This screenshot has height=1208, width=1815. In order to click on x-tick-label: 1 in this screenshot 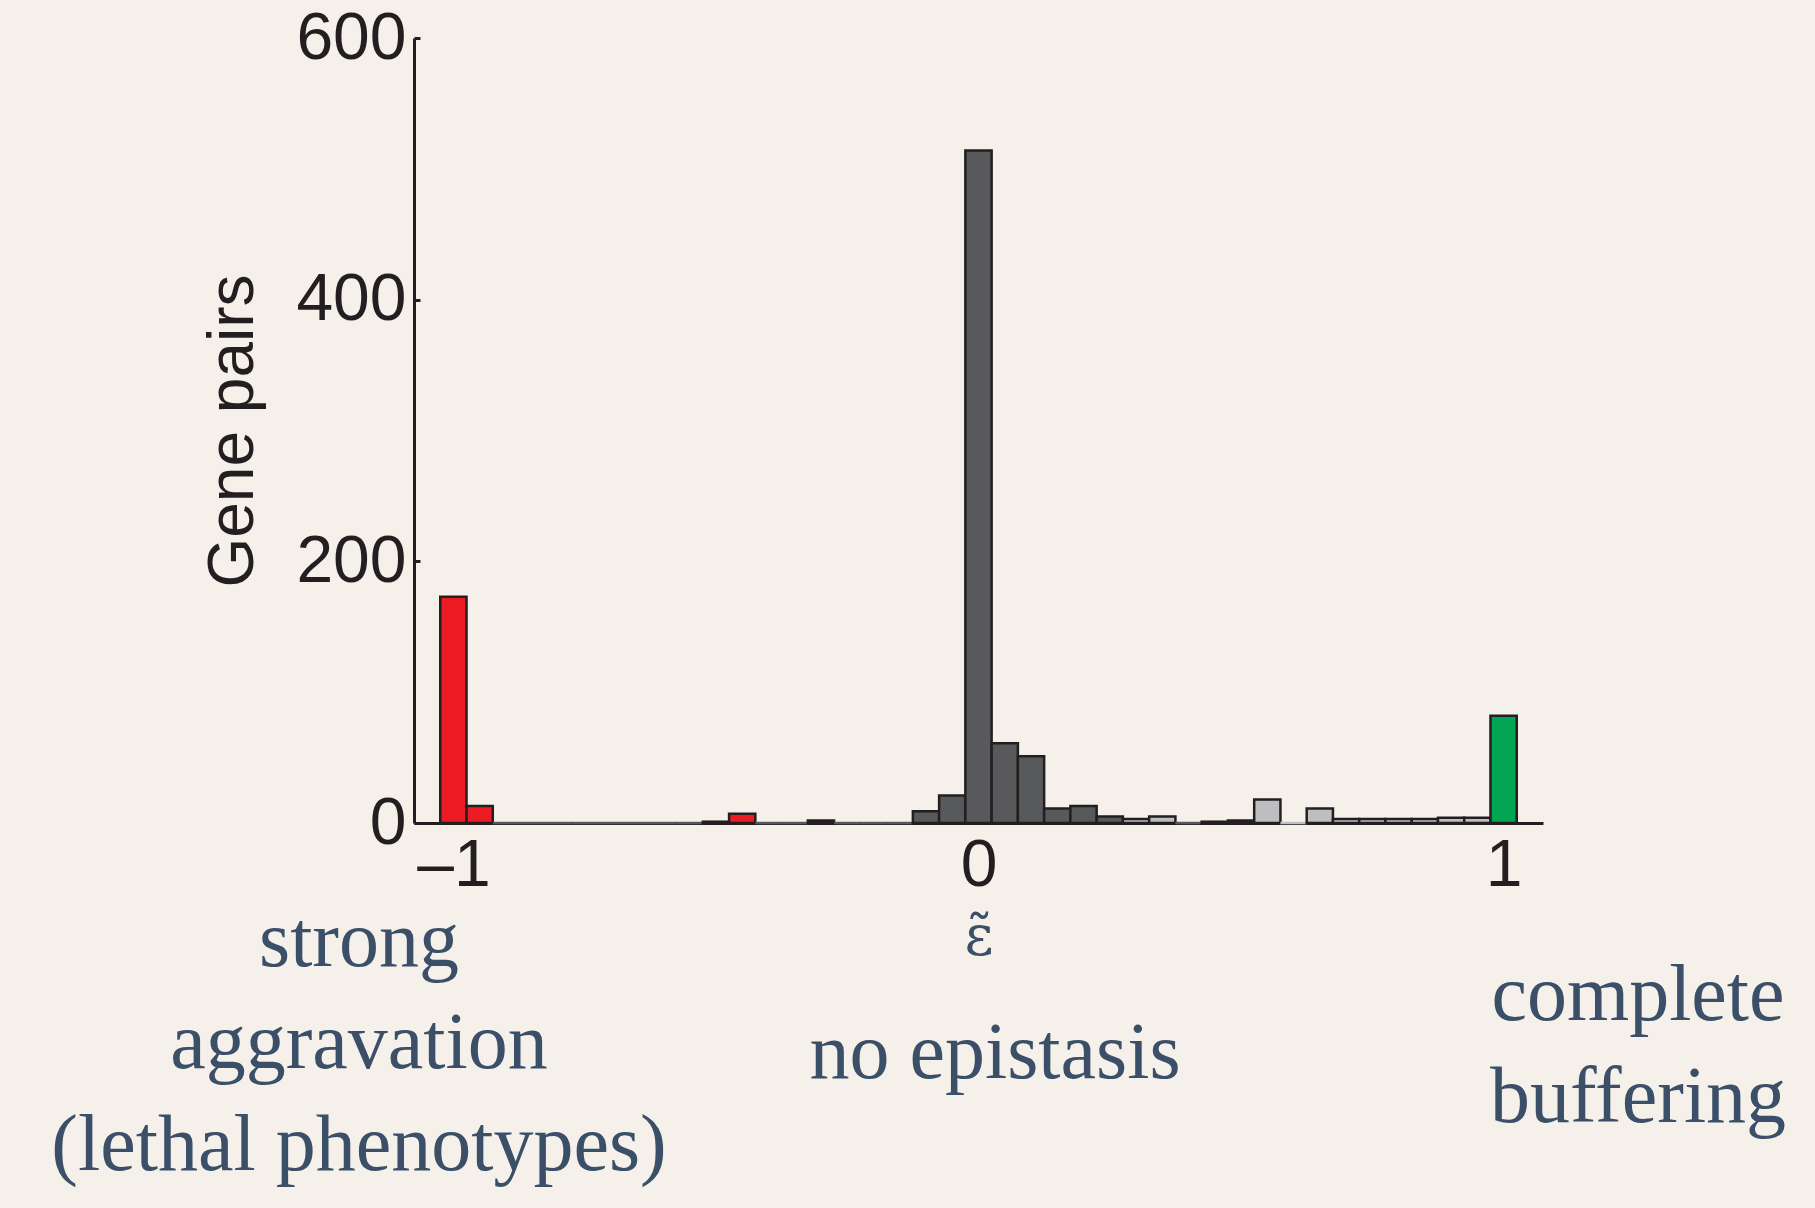, I will do `click(1504, 862)`.